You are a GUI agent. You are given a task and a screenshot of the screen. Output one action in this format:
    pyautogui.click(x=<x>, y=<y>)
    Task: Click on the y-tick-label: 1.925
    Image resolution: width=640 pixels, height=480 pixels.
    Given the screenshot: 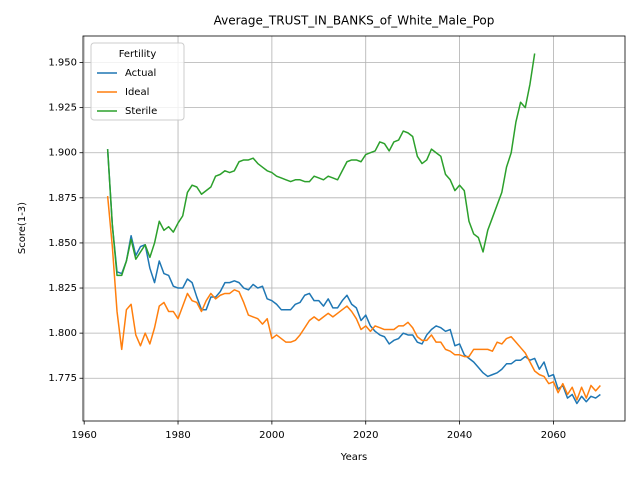 What is the action you would take?
    pyautogui.click(x=62, y=108)
    